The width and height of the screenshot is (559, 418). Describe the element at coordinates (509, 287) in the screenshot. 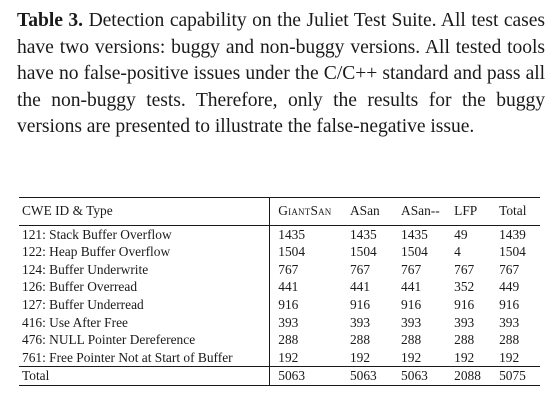

I see `row-total: 449` at that location.